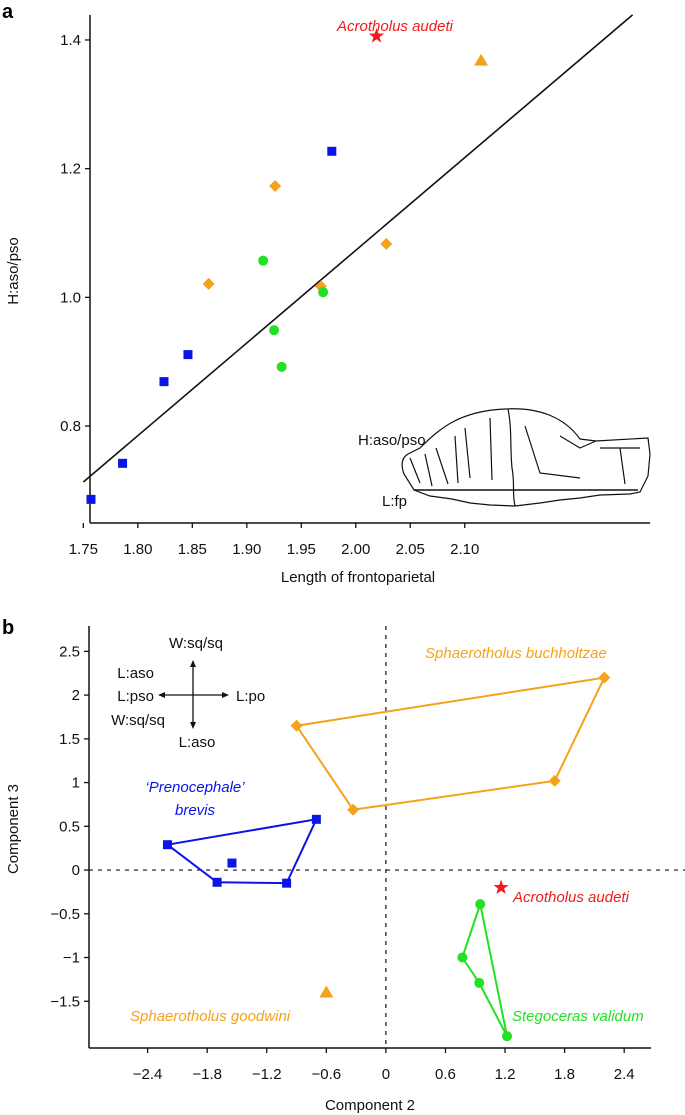 This screenshot has height=1115, width=685. What do you see at coordinates (370, 1105) in the screenshot?
I see `chart-b-xlabel: Component 2` at bounding box center [370, 1105].